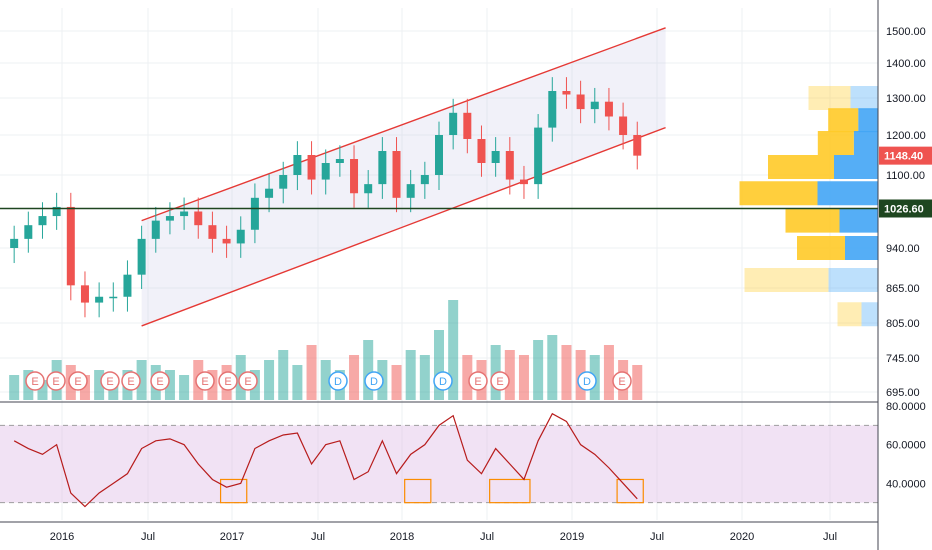 The height and width of the screenshot is (550, 932). Describe the element at coordinates (904, 209) in the screenshot. I see `price-label-text: 1026.60` at that location.